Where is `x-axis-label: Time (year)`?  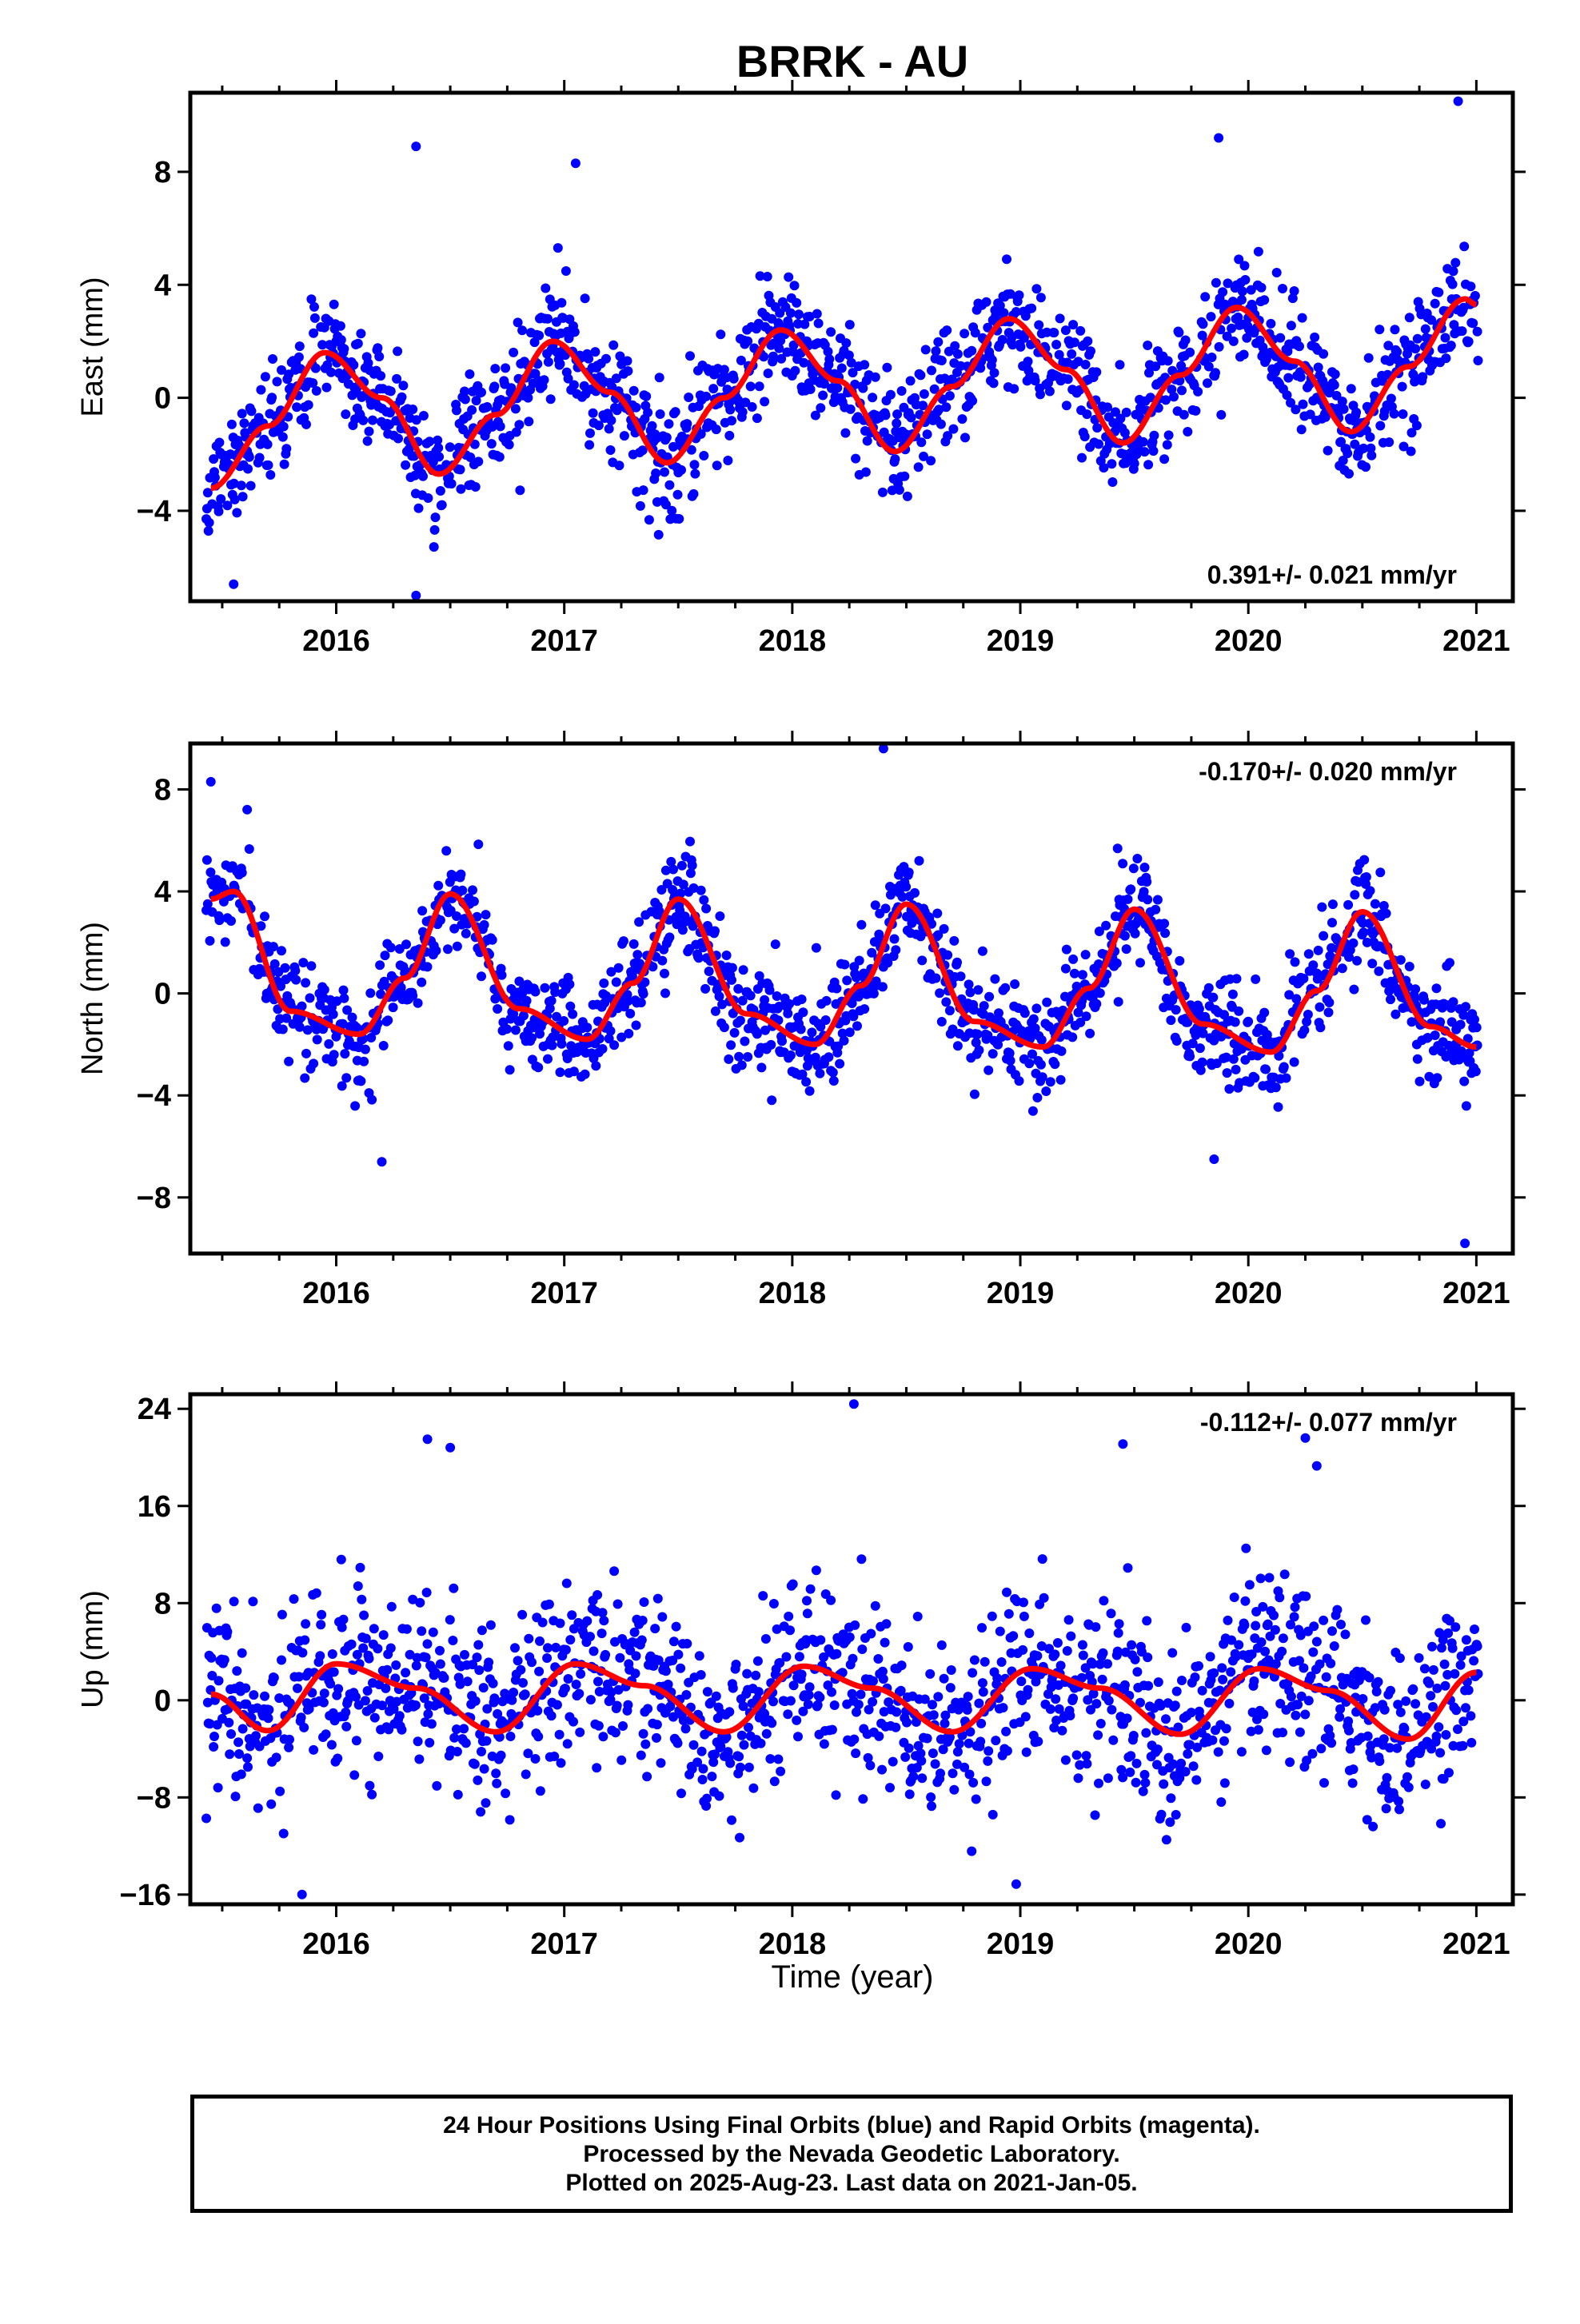
x-axis-label: Time (year) is located at coordinates (853, 1977).